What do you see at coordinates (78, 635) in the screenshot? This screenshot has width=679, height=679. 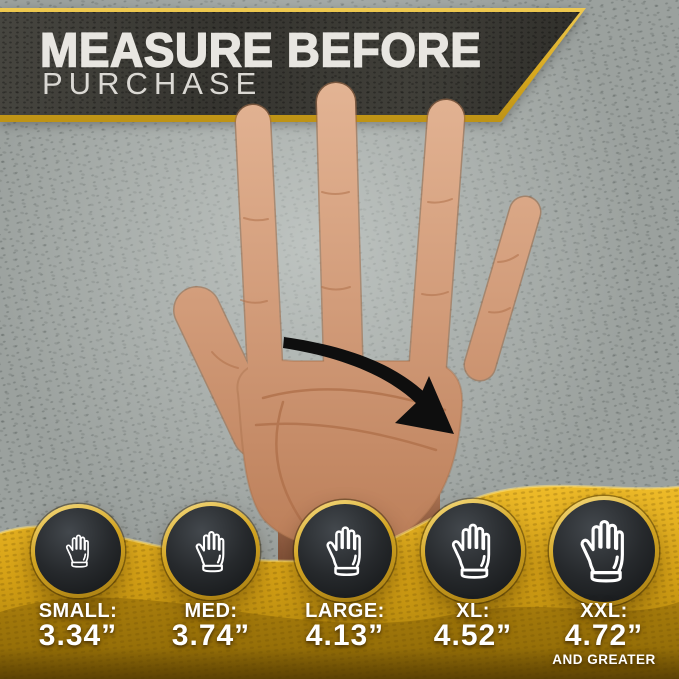 I see `size-value: 3.34”` at bounding box center [78, 635].